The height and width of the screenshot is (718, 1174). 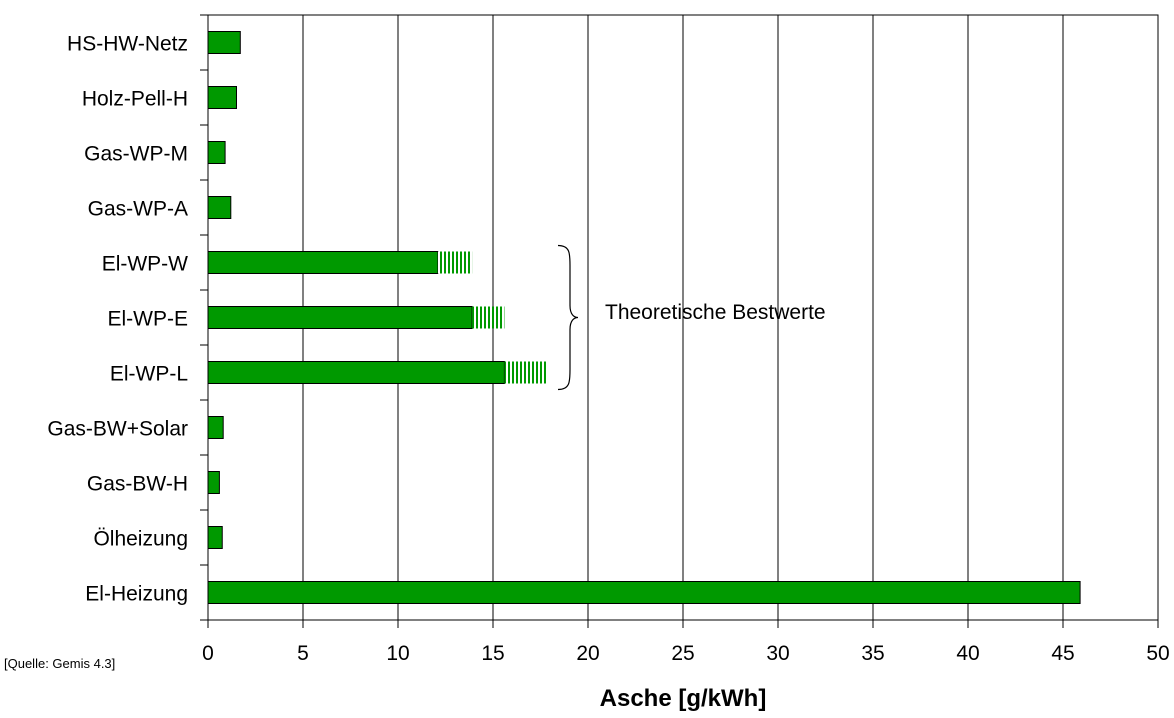 I want to click on x-tick-labels: 0 5 10 15 20 25 30 35 40 45 50, so click(x=686, y=653).